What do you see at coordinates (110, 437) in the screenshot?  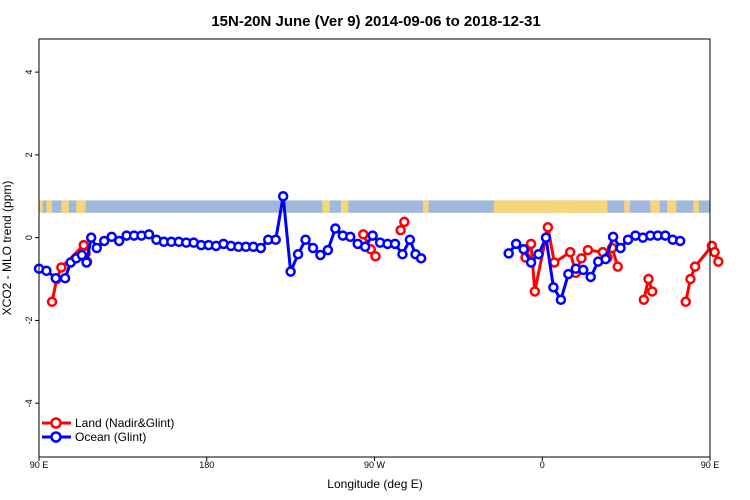 I see `legend-ocean-label: Ocean (Glint)` at bounding box center [110, 437].